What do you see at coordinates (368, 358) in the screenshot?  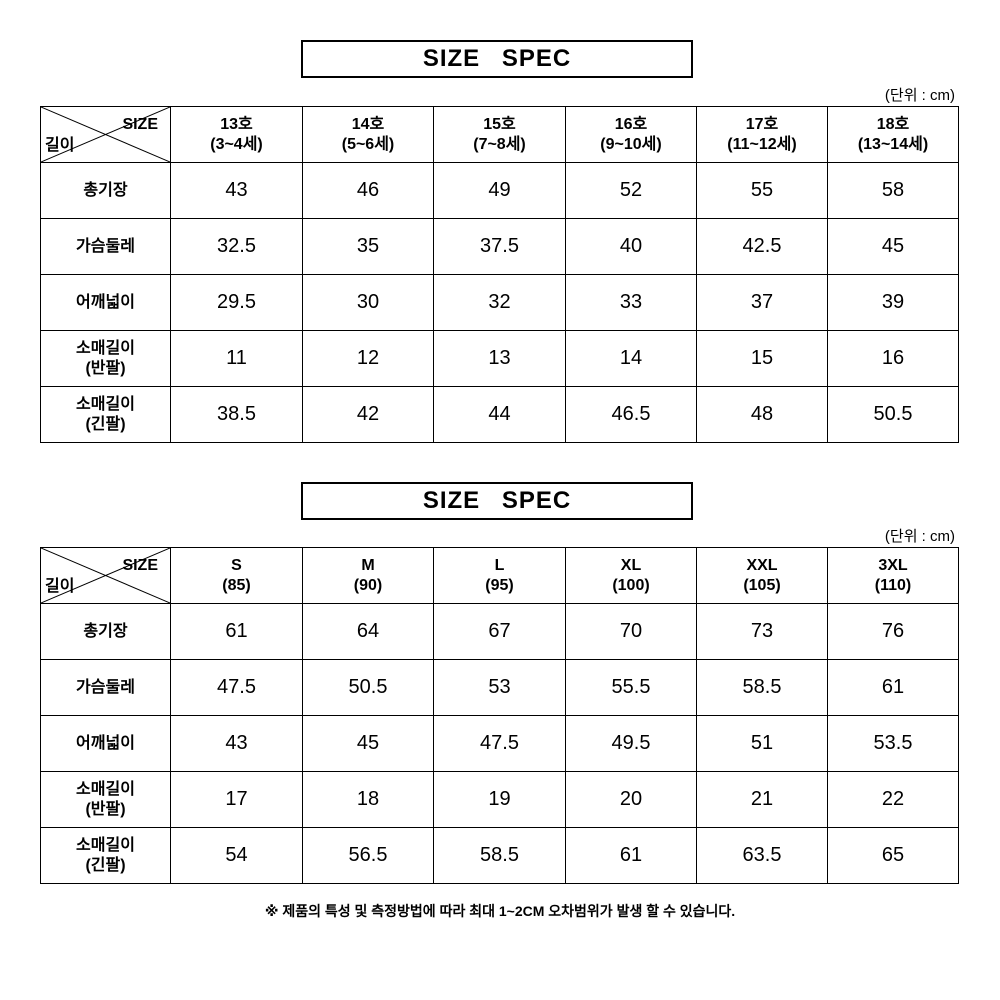 I see `measurement-cell: 12` at bounding box center [368, 358].